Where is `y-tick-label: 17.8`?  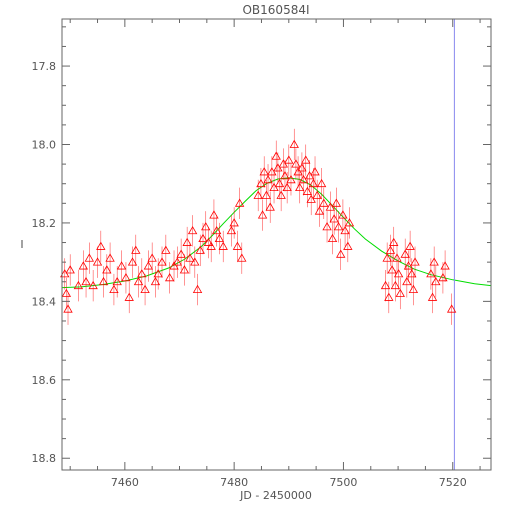
y-tick-label: 17.8 is located at coordinates (44, 66).